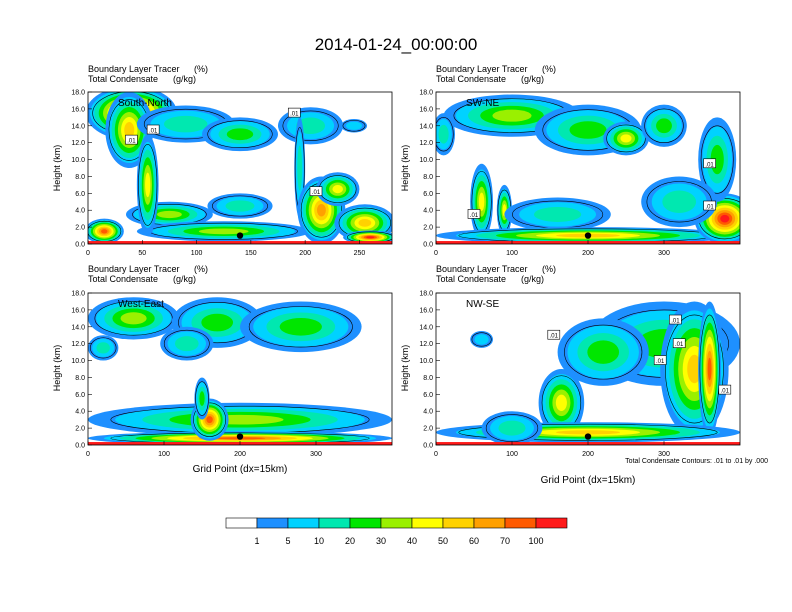  I want to click on legend-label: 5, so click(287, 541).